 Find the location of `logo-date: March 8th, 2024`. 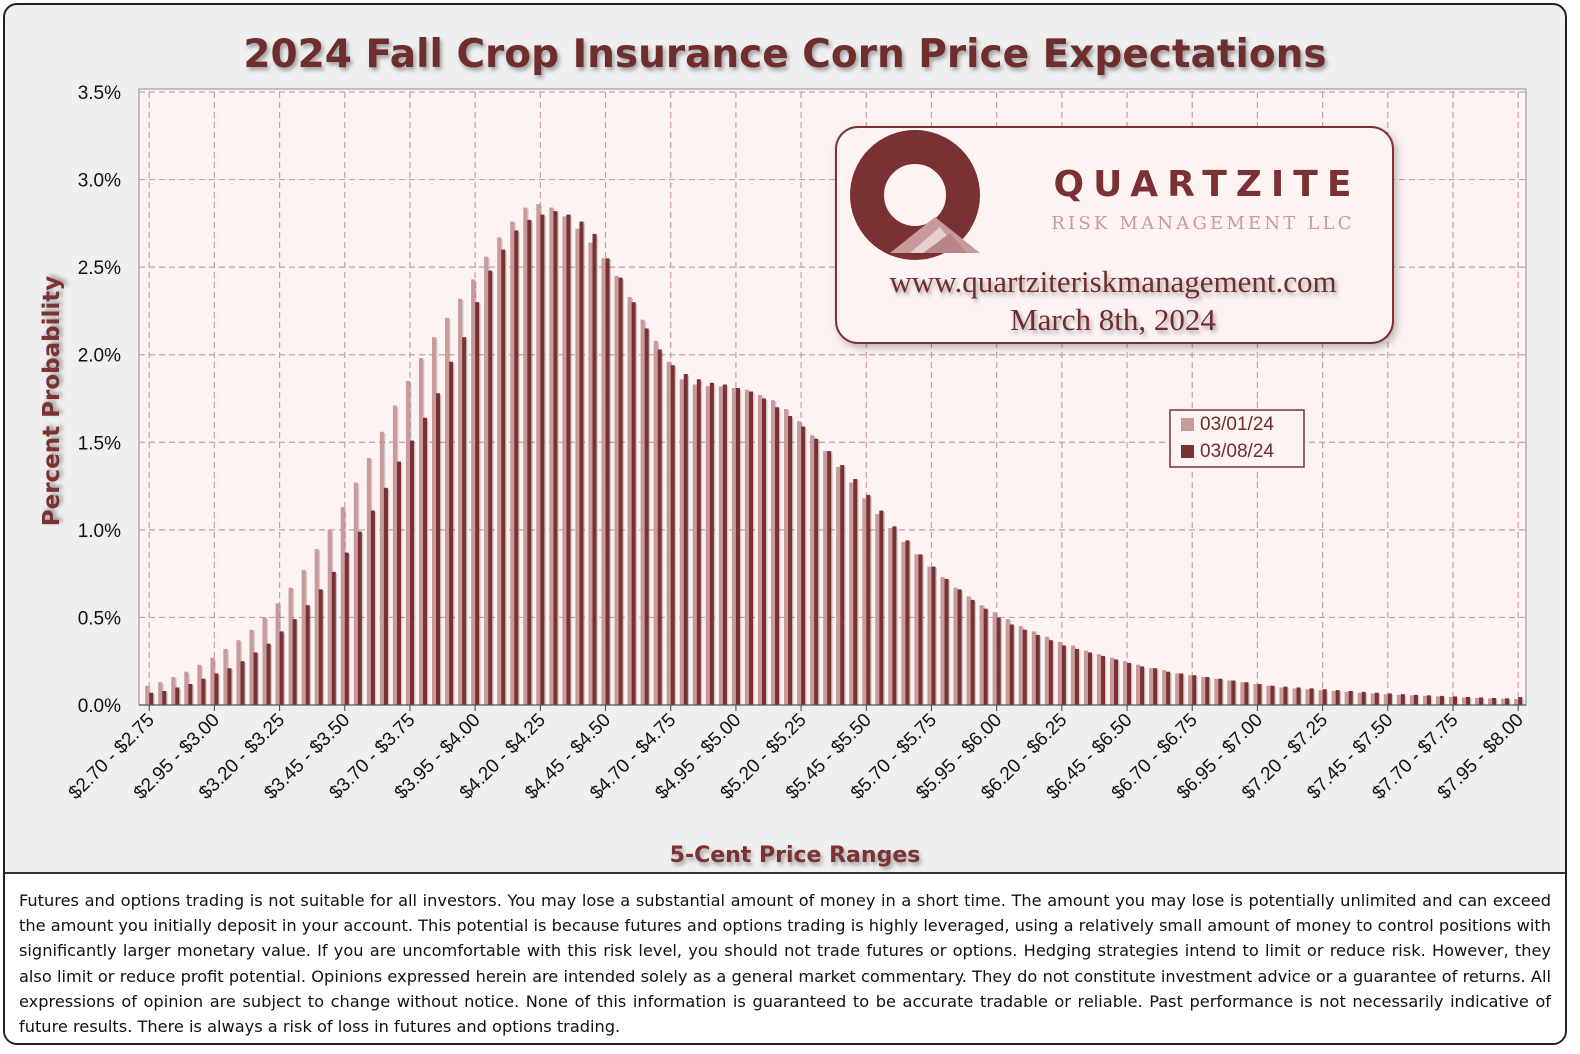

logo-date: March 8th, 2024 is located at coordinates (1113, 319).